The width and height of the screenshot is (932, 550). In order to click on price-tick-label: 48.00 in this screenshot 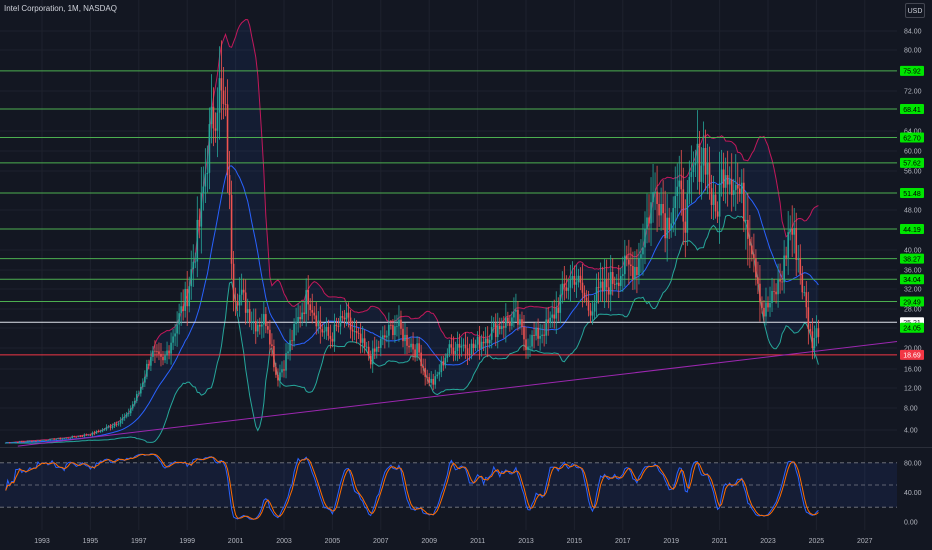, I will do `click(913, 211)`.